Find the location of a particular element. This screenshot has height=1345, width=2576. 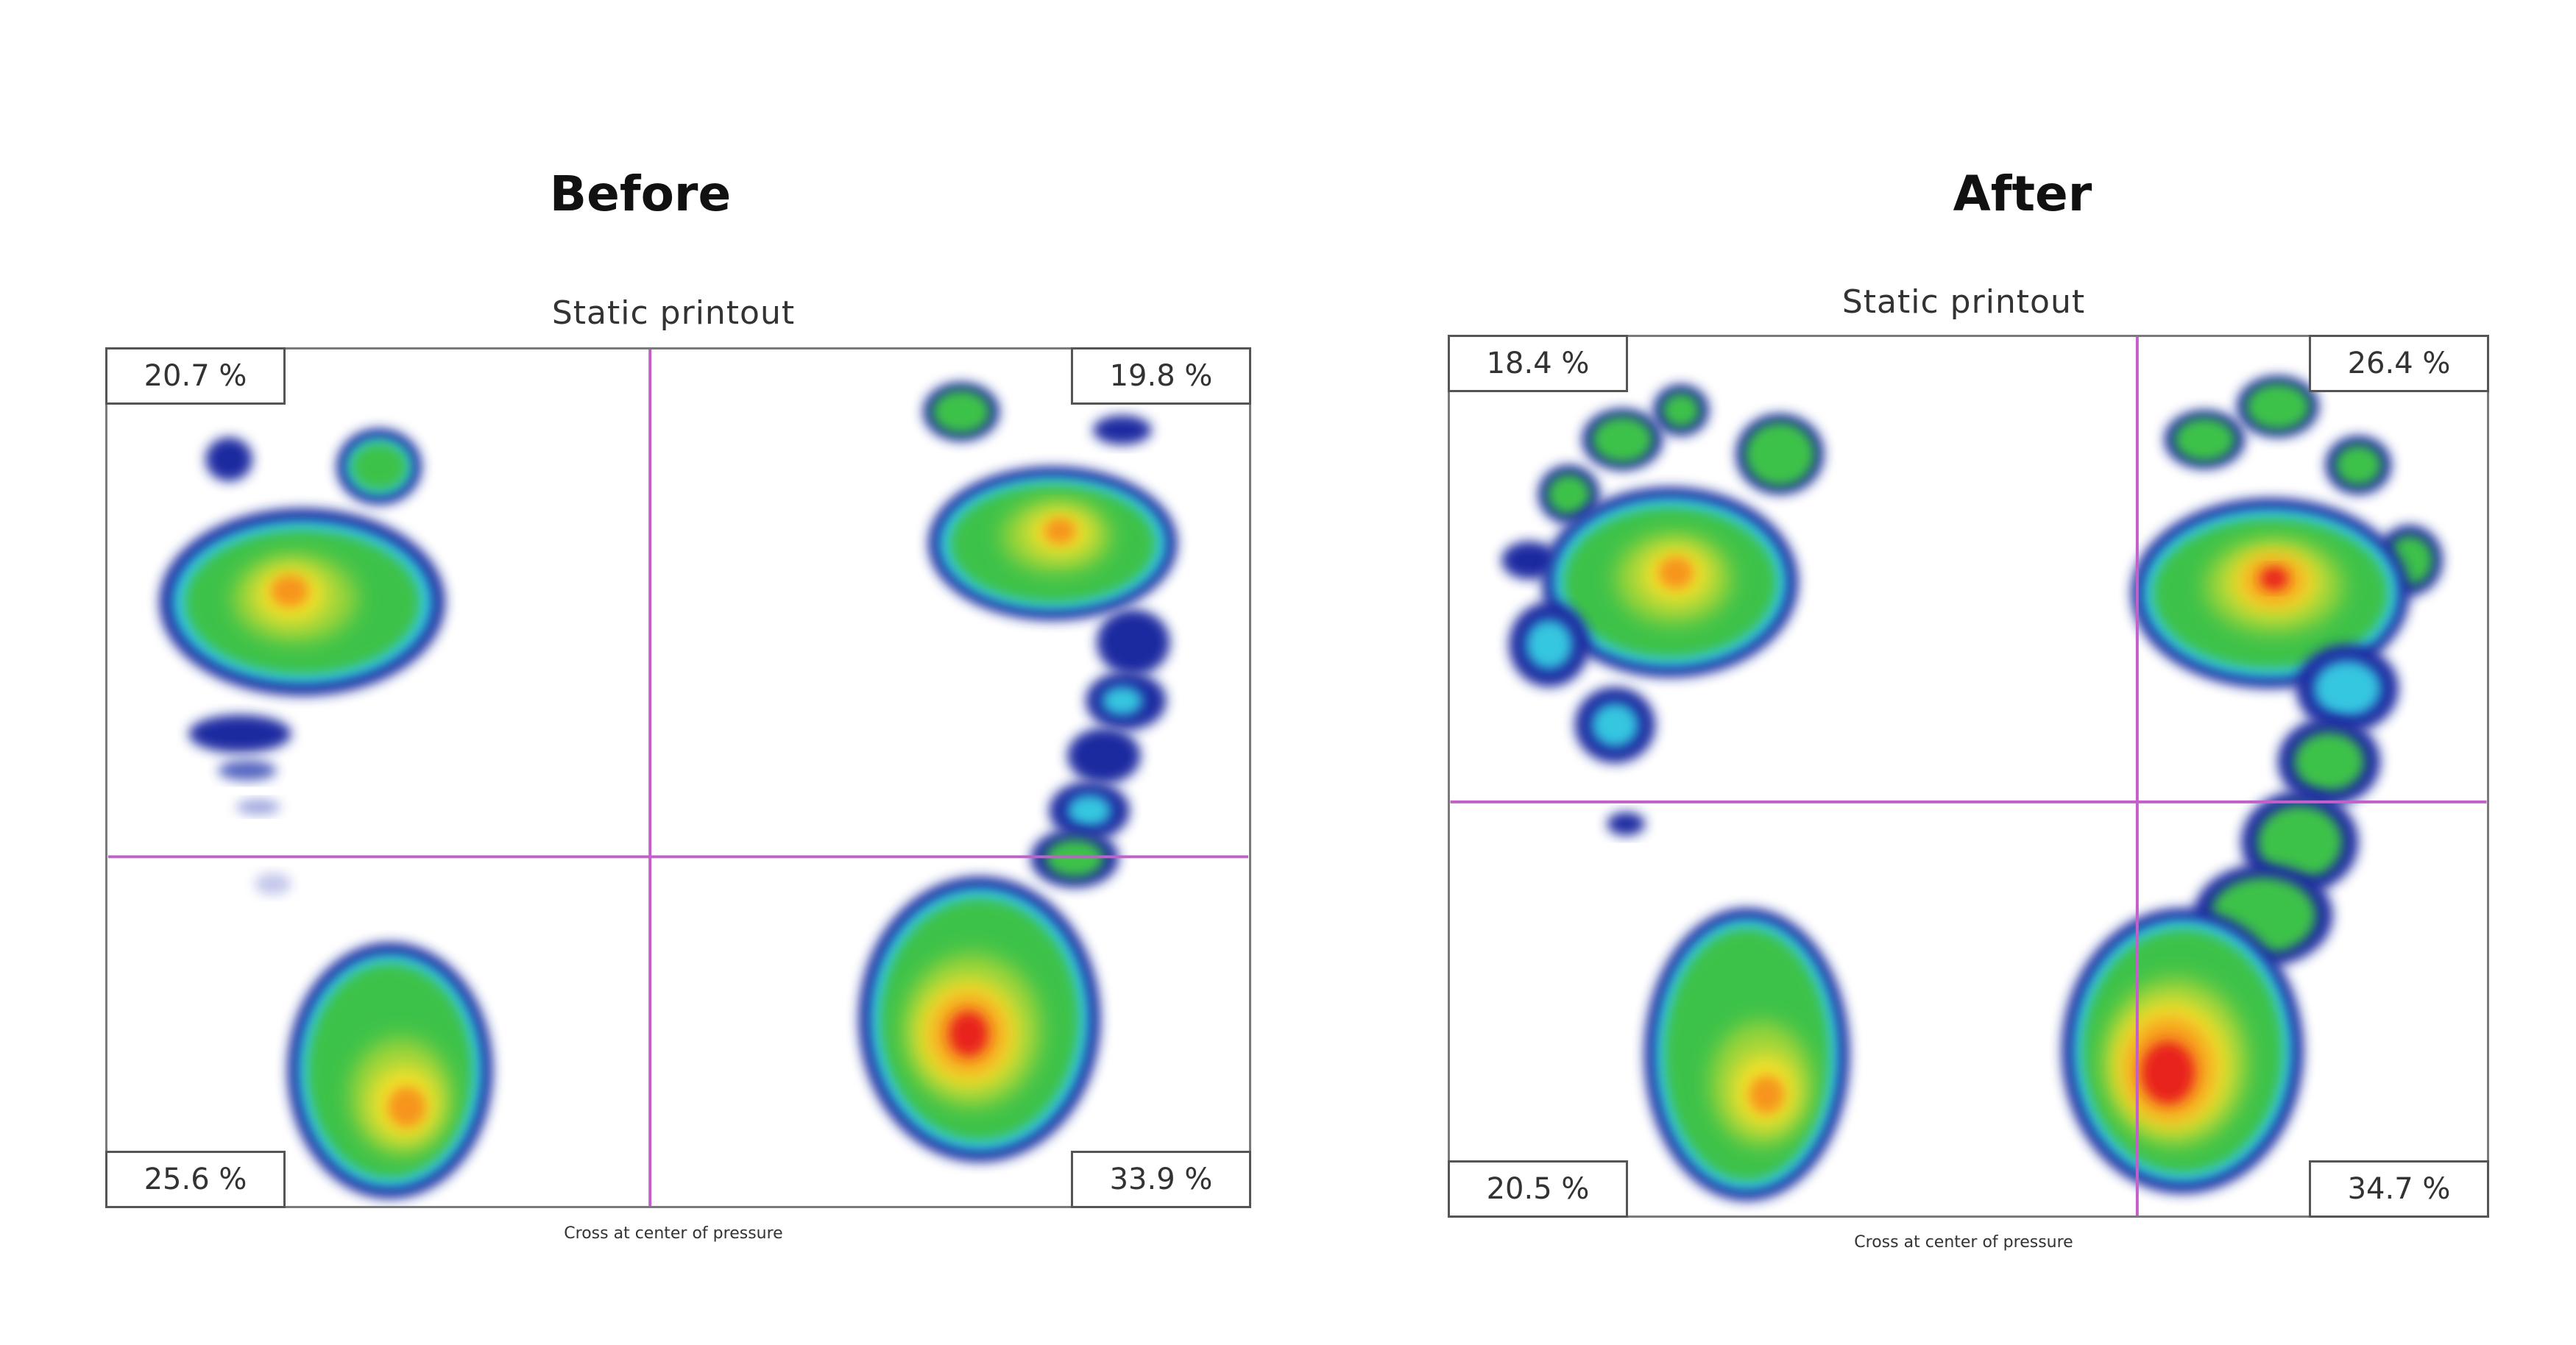

quadrant-top-right-percent-after: 26.4 % is located at coordinates (2399, 363).